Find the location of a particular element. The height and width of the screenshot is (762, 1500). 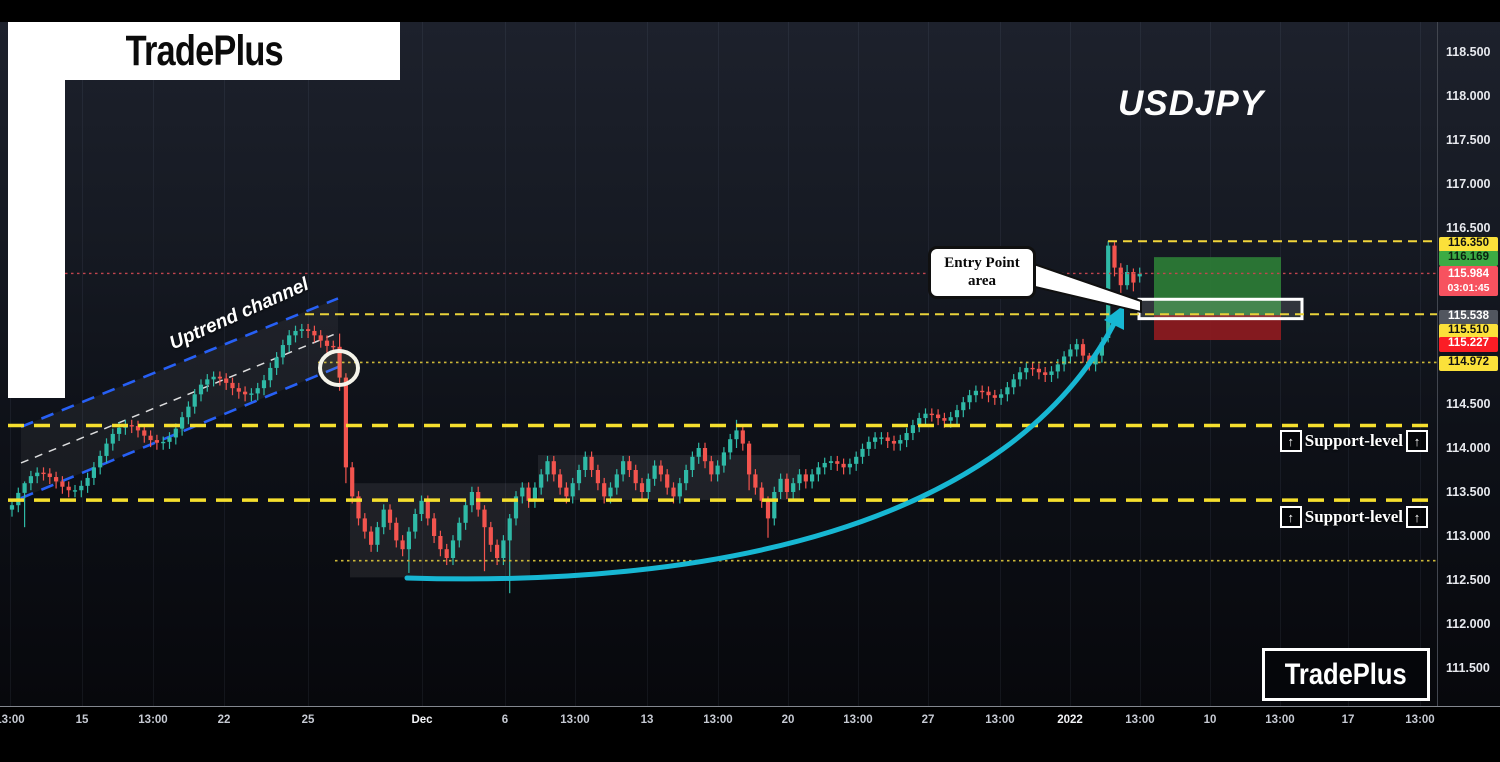

time-label: Dec is located at coordinates (422, 720).